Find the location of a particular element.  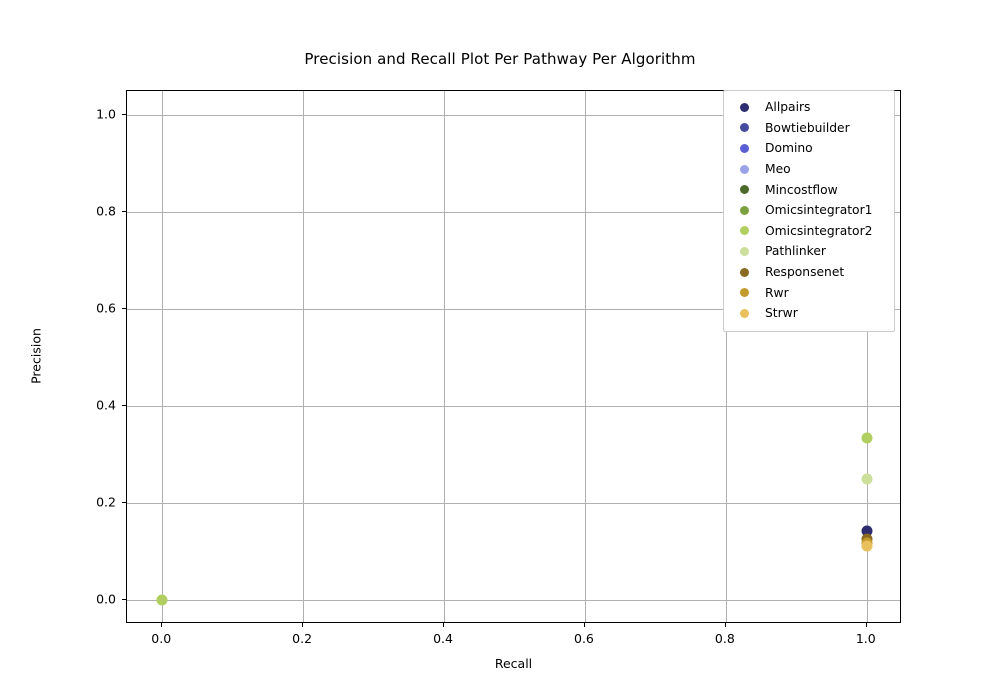

x-axis-tick-label: 0.6 is located at coordinates (583, 638).